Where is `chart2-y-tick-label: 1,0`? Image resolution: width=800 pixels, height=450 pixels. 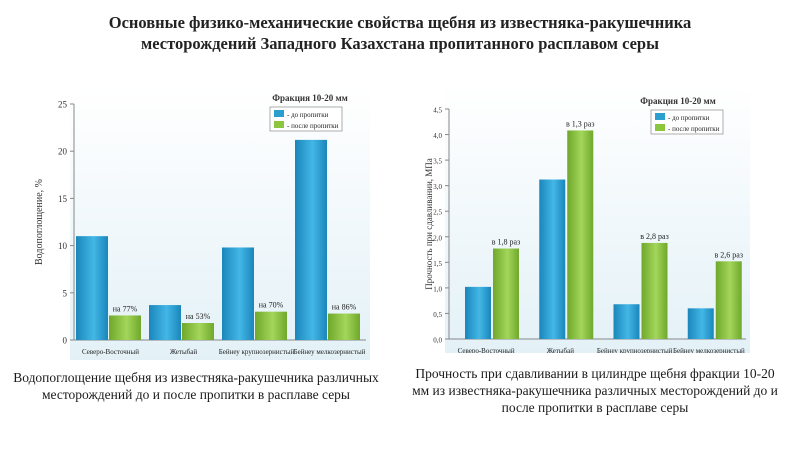
chart2-y-tick-label: 1,0 is located at coordinates (437, 289).